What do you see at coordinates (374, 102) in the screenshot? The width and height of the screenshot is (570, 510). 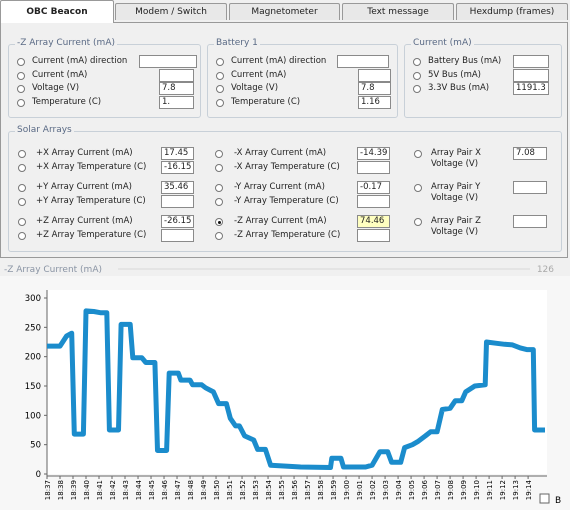 I see `field-input: 1.16` at bounding box center [374, 102].